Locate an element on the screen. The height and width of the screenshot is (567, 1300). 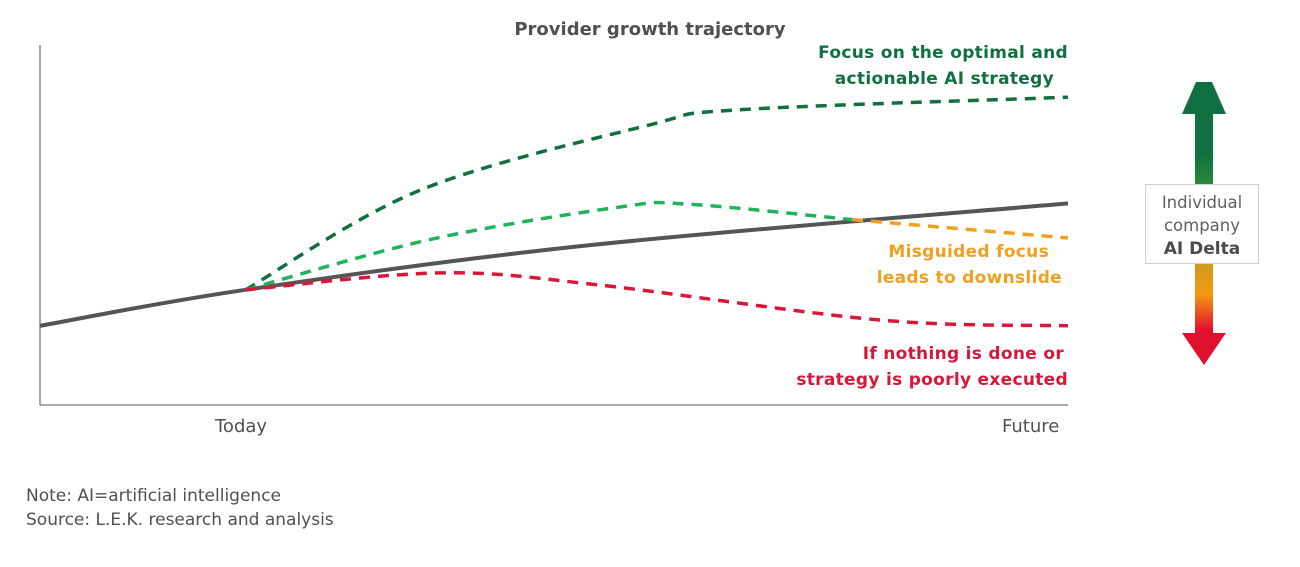
arrow-up-icon is located at coordinates (1204, 133).